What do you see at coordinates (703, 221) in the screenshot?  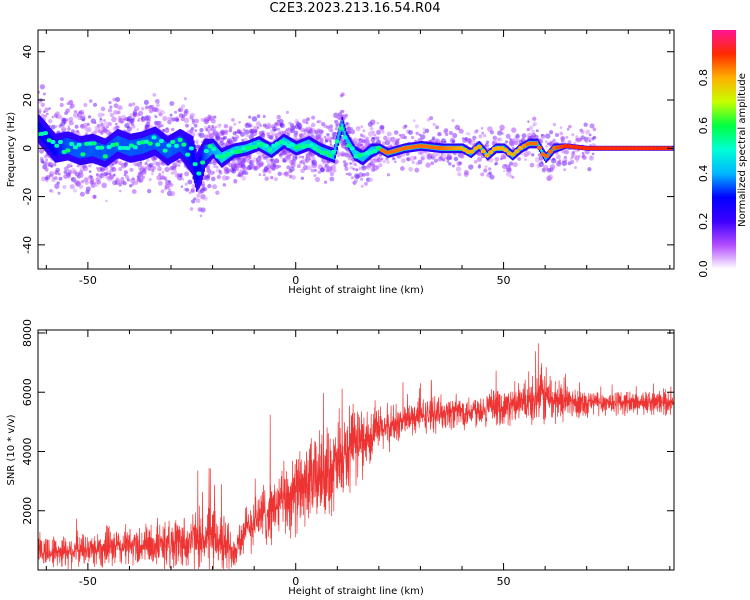 I see `colorbar-tick-label: 0.2` at bounding box center [703, 221].